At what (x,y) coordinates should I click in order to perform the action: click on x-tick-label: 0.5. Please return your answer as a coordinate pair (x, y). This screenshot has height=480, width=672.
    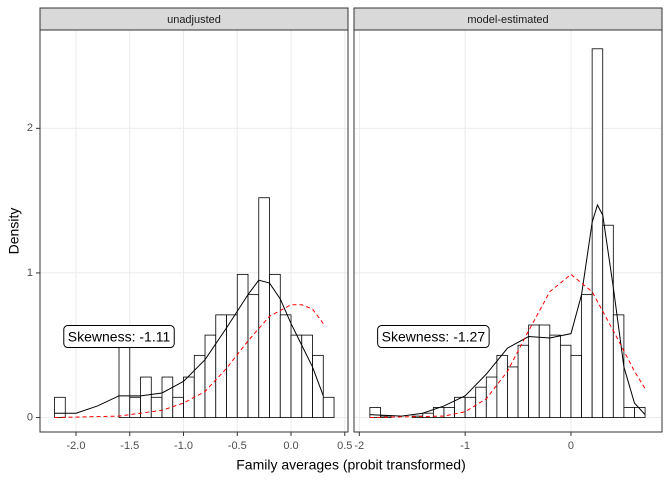
    Looking at the image, I should click on (344, 446).